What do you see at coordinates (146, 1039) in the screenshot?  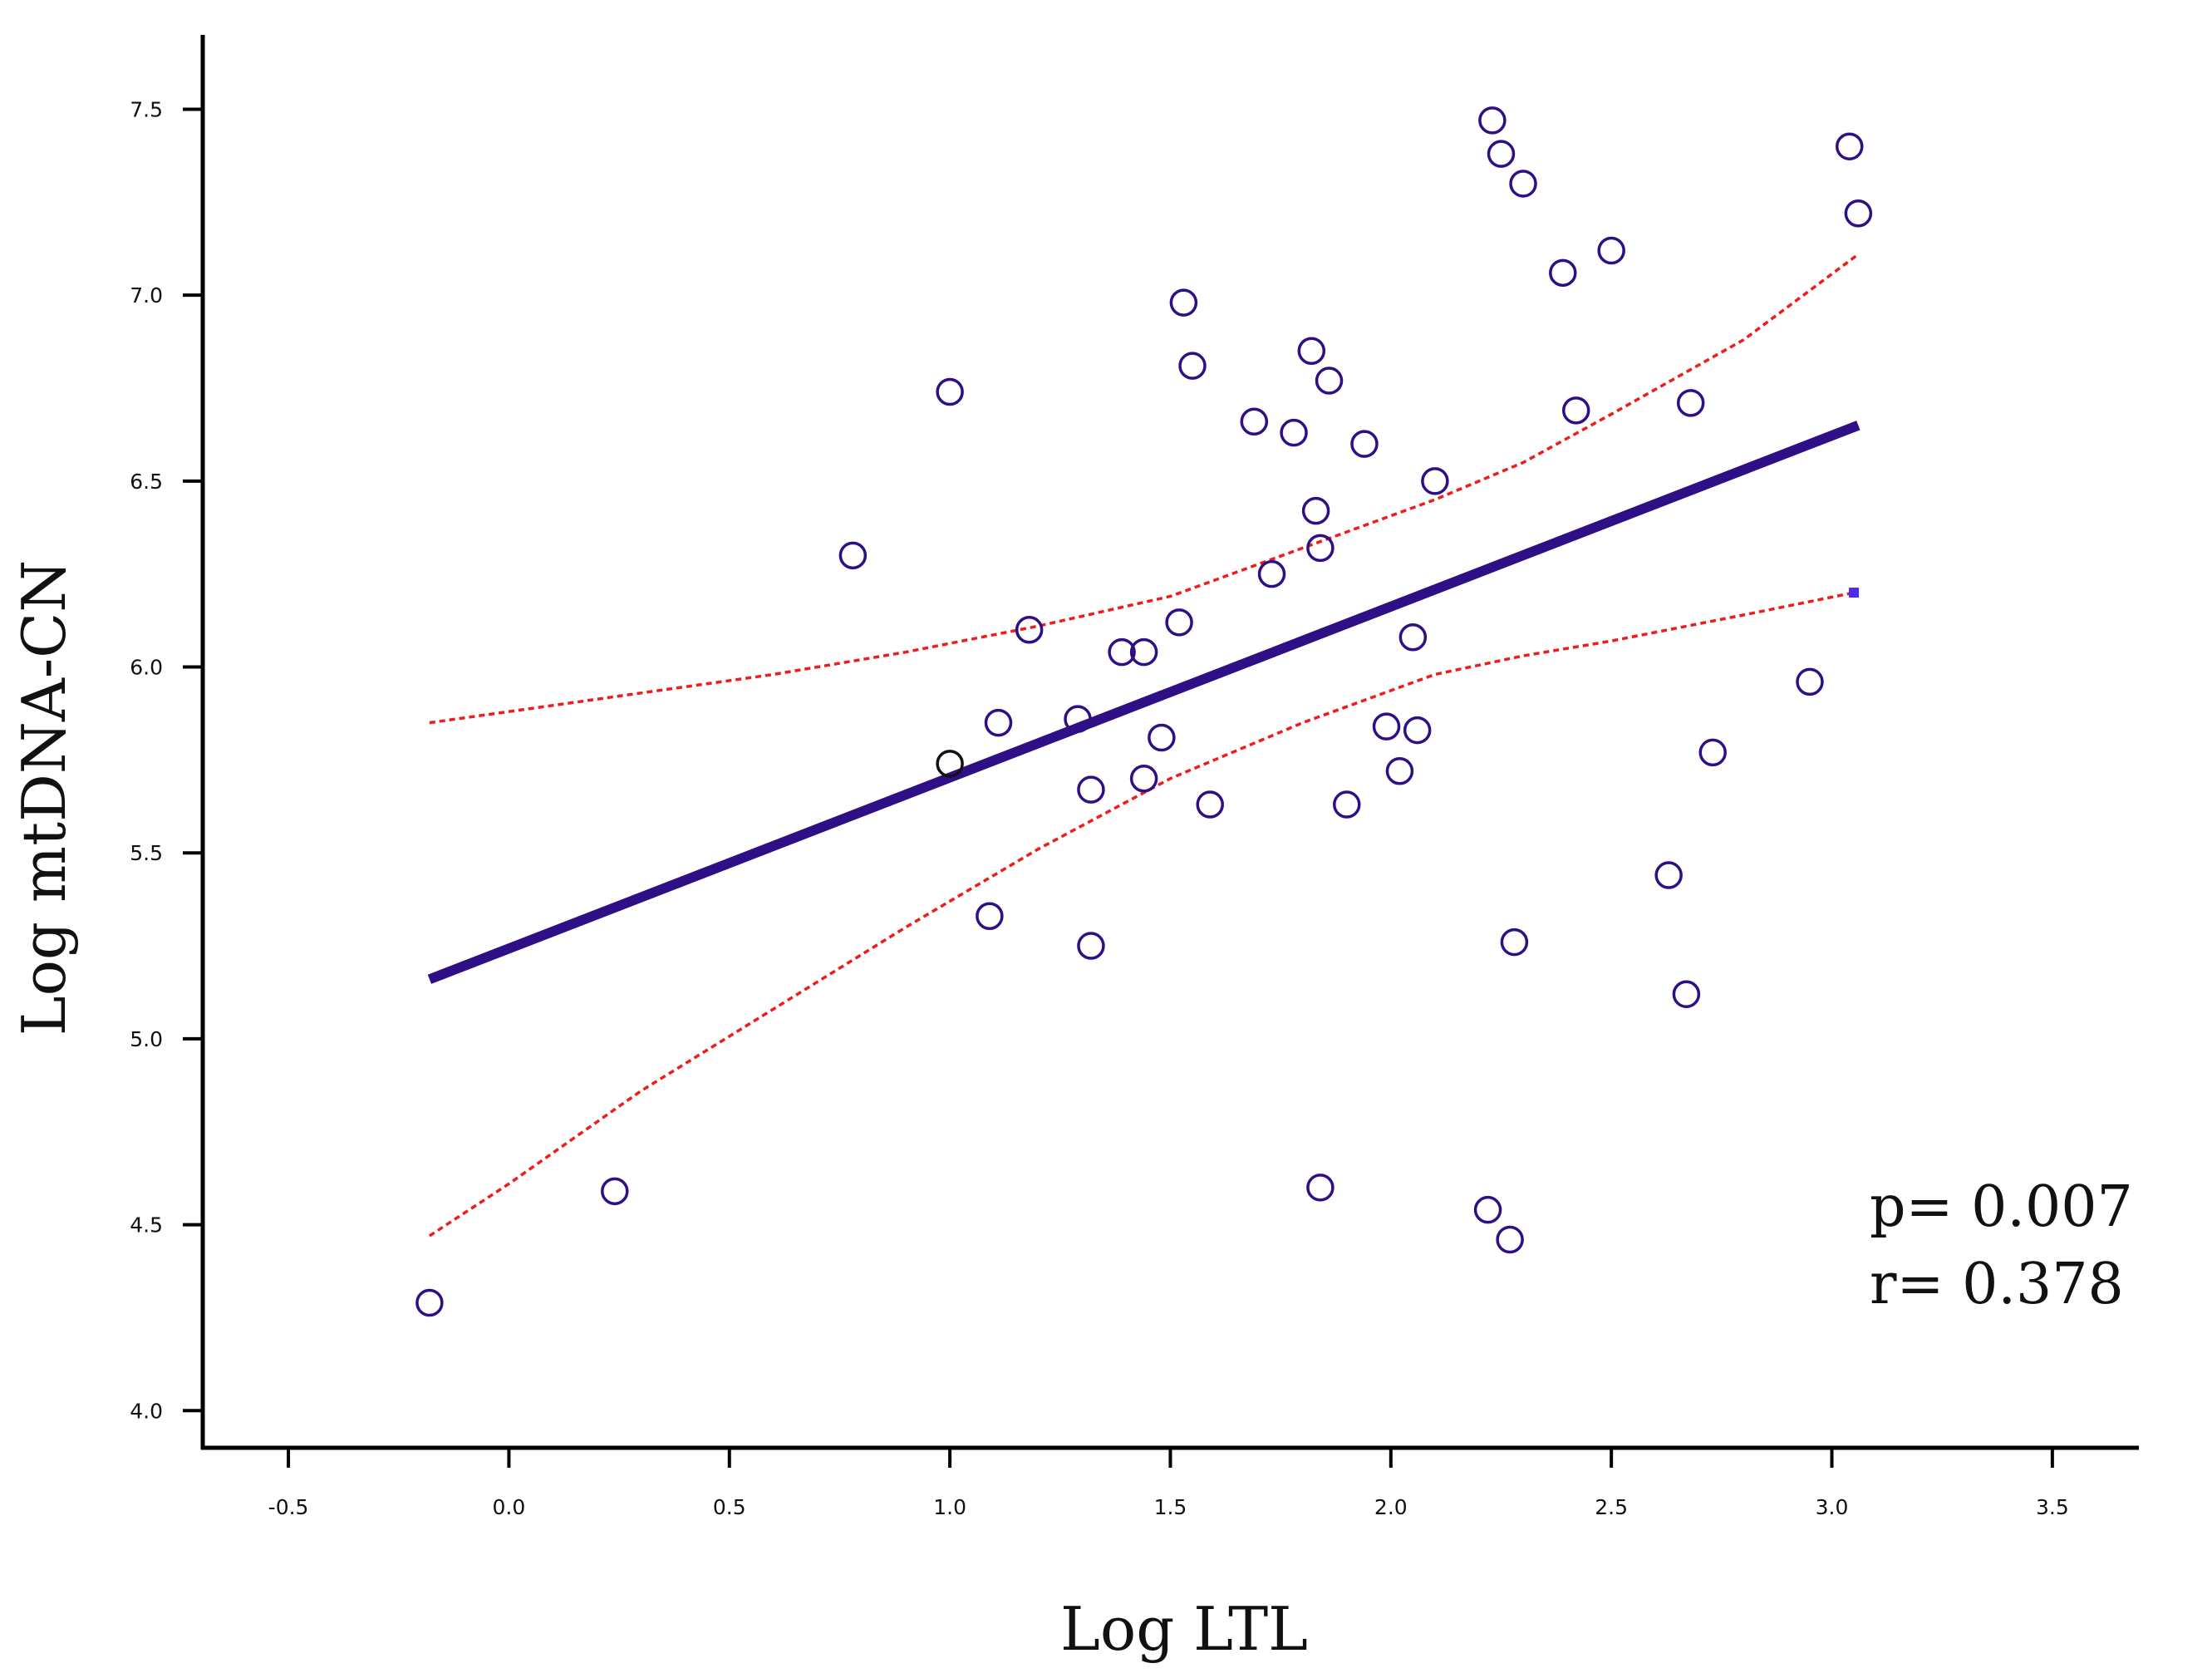 I see `y-tick-label: 5.0` at bounding box center [146, 1039].